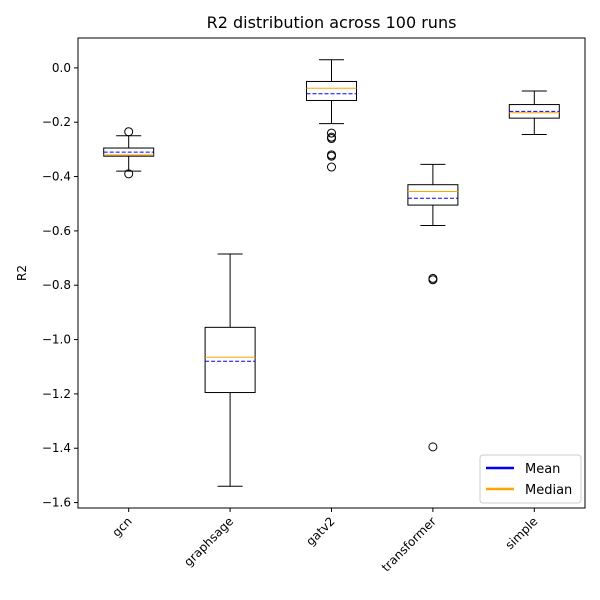 The height and width of the screenshot is (600, 600). What do you see at coordinates (320, 531) in the screenshot?
I see `x-tick-label: gatv2` at bounding box center [320, 531].